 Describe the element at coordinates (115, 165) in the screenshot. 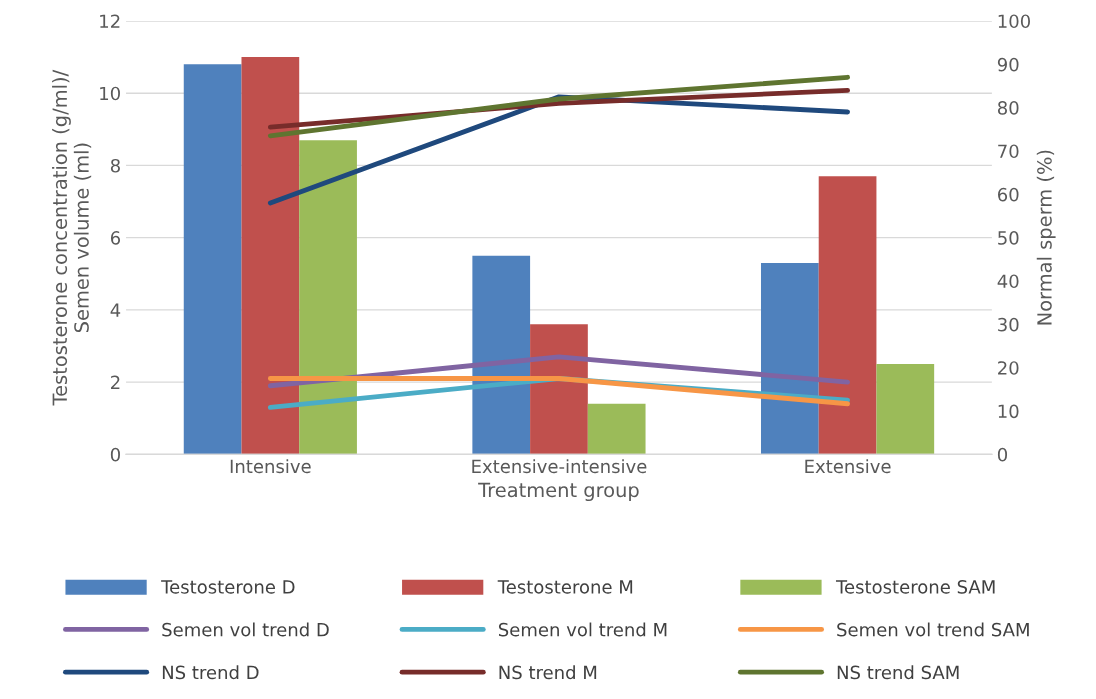

I see `y-tick-label: 8` at that location.